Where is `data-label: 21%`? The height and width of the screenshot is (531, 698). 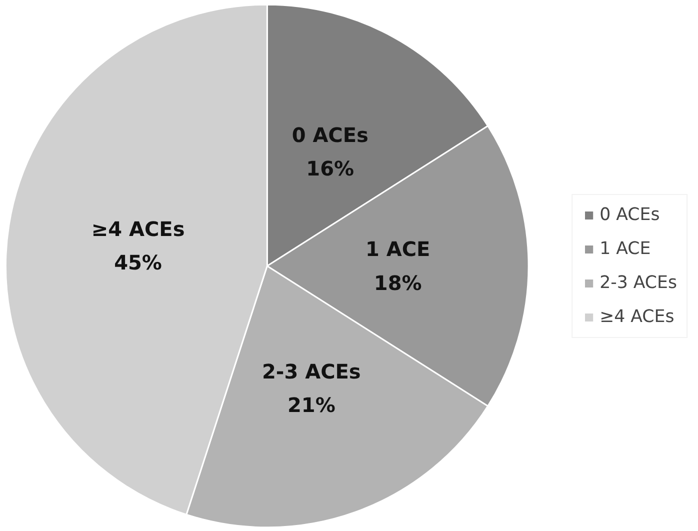
data-label: 21% is located at coordinates (311, 405).